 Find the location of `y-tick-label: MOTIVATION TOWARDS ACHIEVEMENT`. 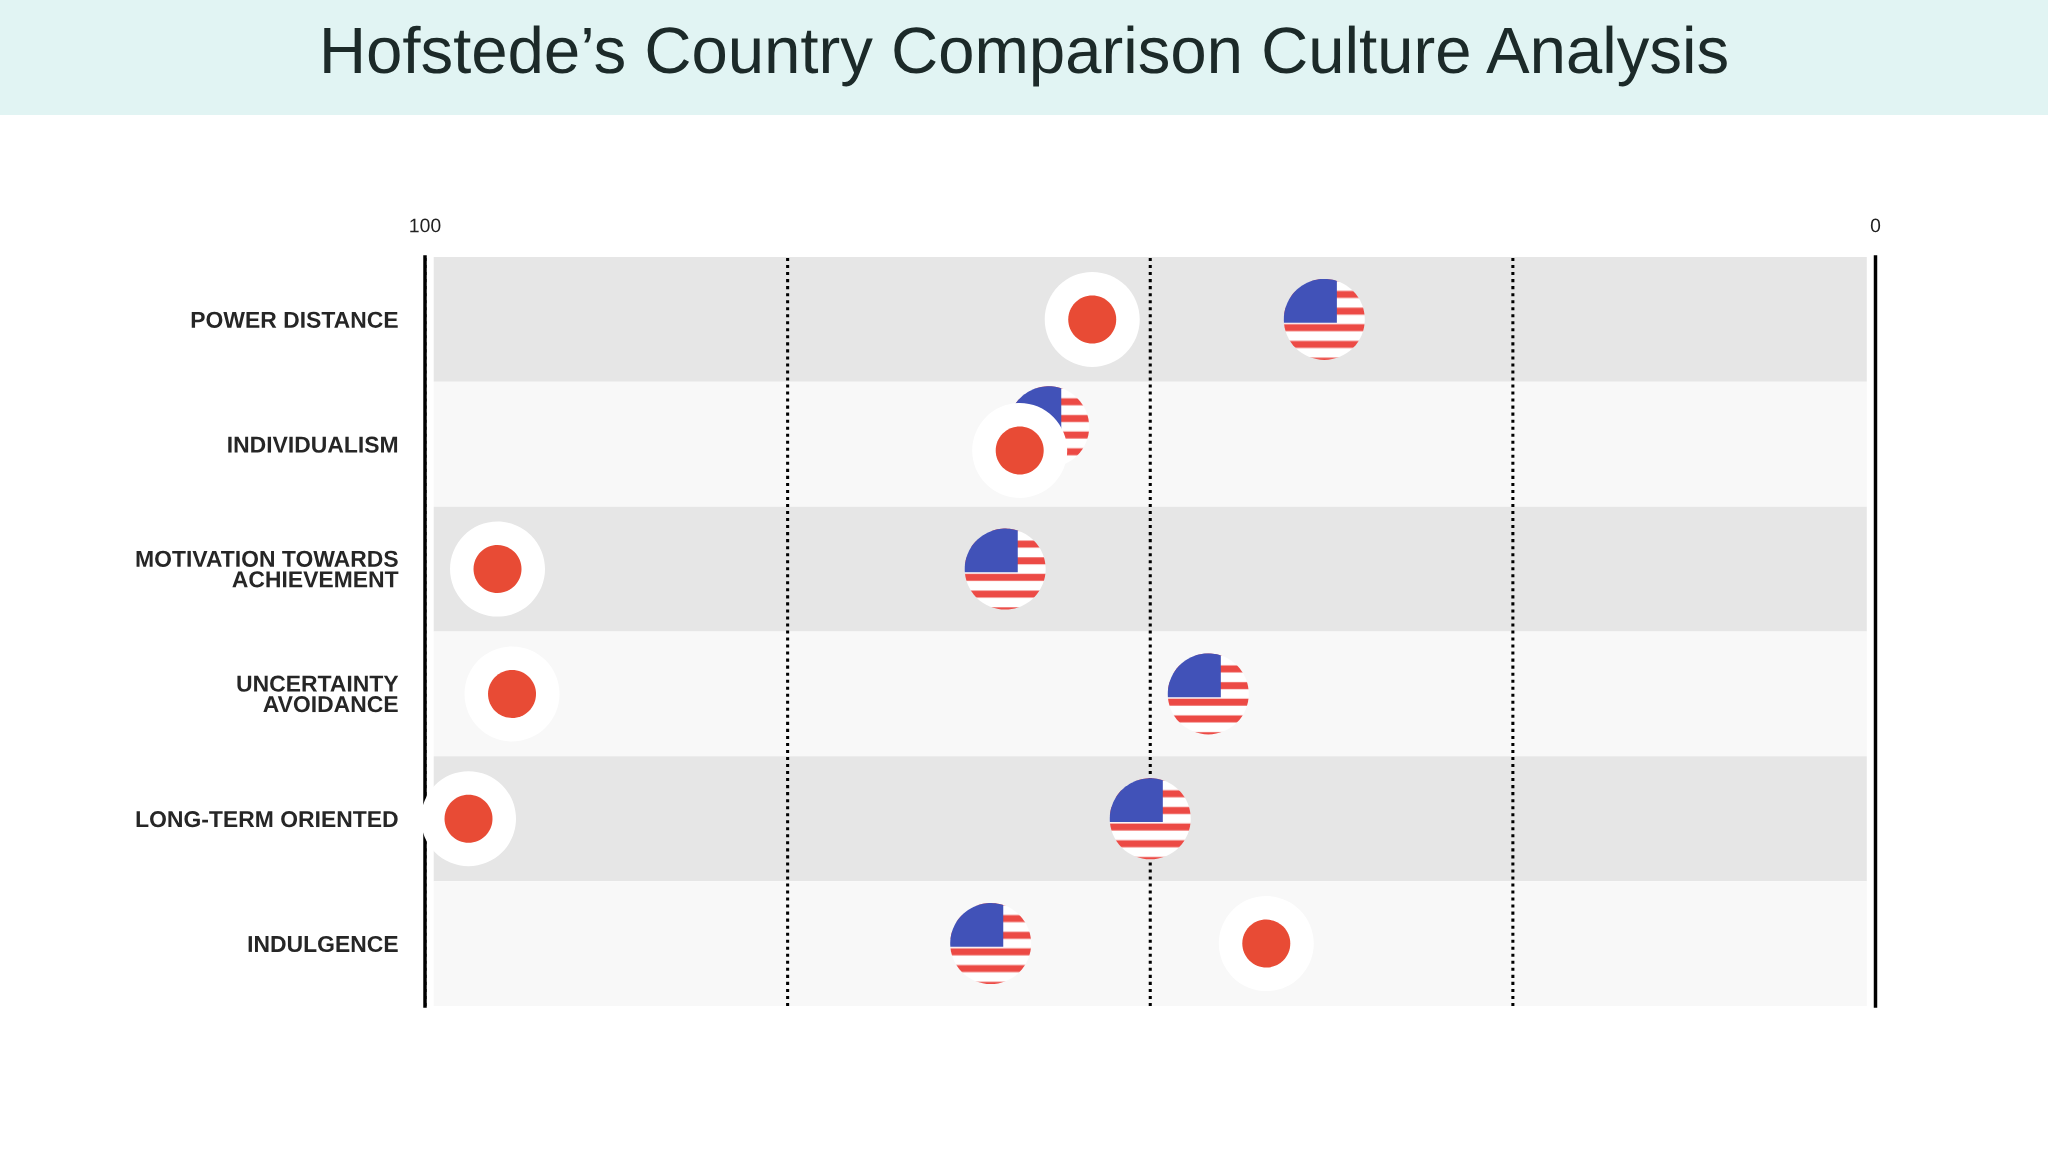

y-tick-label: MOTIVATION TOWARDS ACHIEVEMENT is located at coordinates (267, 569).